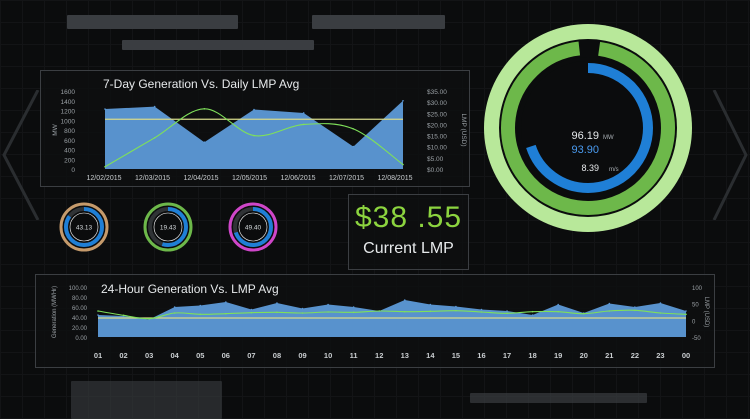  Describe the element at coordinates (694, 322) in the screenshot. I see `right-tick-label: 0` at that location.